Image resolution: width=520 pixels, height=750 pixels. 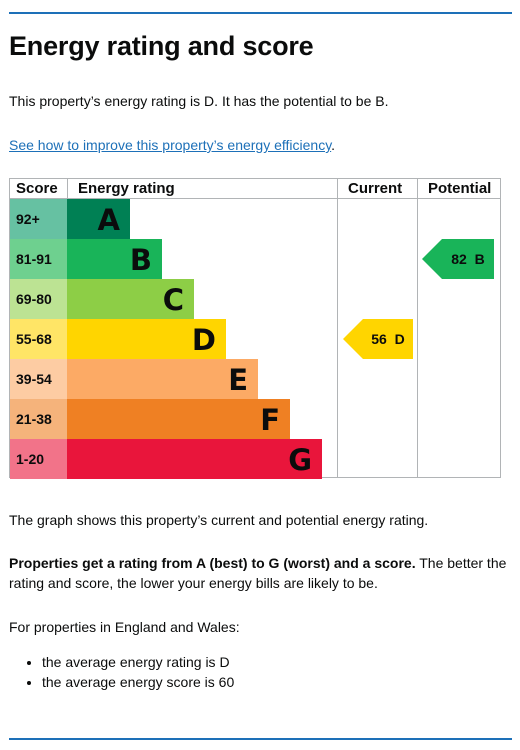 I want to click on band-score-b: 81-91, so click(x=38, y=259).